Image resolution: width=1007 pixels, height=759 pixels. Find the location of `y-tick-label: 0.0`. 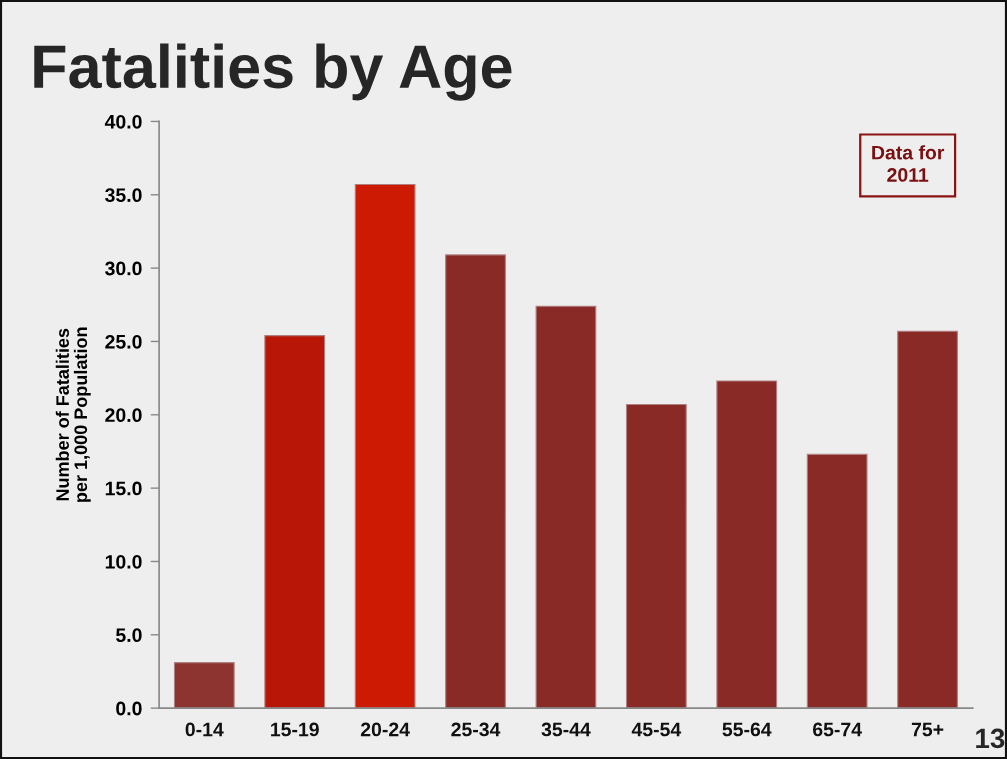

y-tick-label: 0.0 is located at coordinates (129, 708).